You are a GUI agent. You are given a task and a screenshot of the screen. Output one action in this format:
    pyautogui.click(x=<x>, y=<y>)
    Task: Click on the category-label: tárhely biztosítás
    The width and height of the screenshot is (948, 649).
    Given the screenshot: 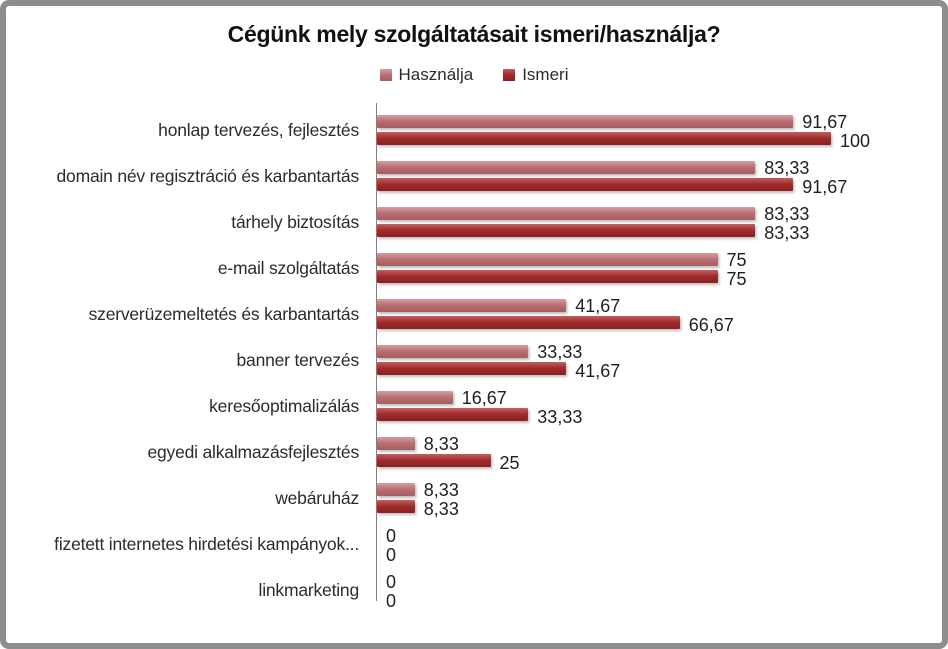 What is the action you would take?
    pyautogui.click(x=295, y=221)
    